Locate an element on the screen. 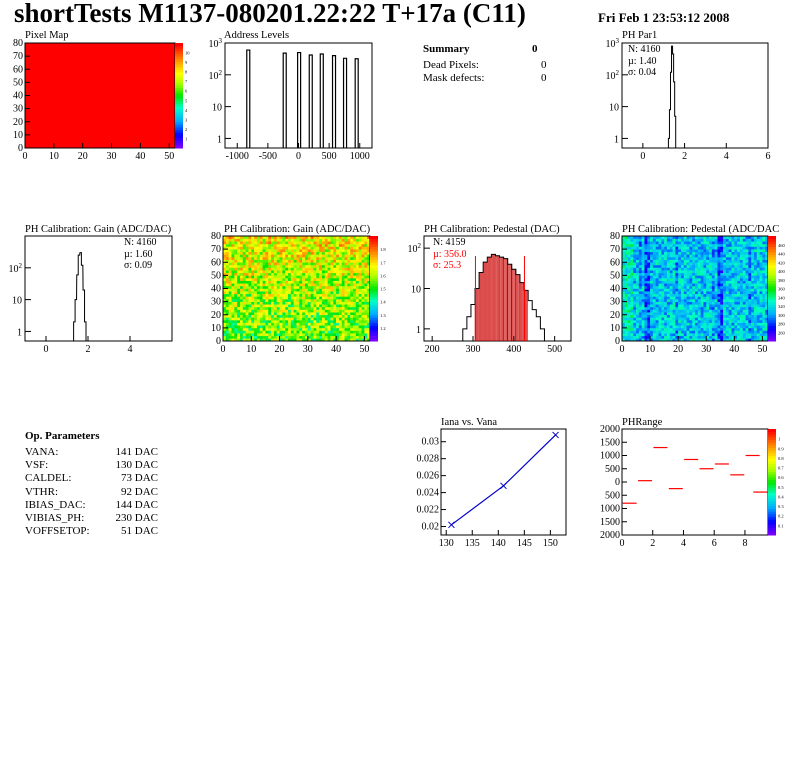 The height and width of the screenshot is (772, 796). tick-label: 60 is located at coordinates (18, 69).